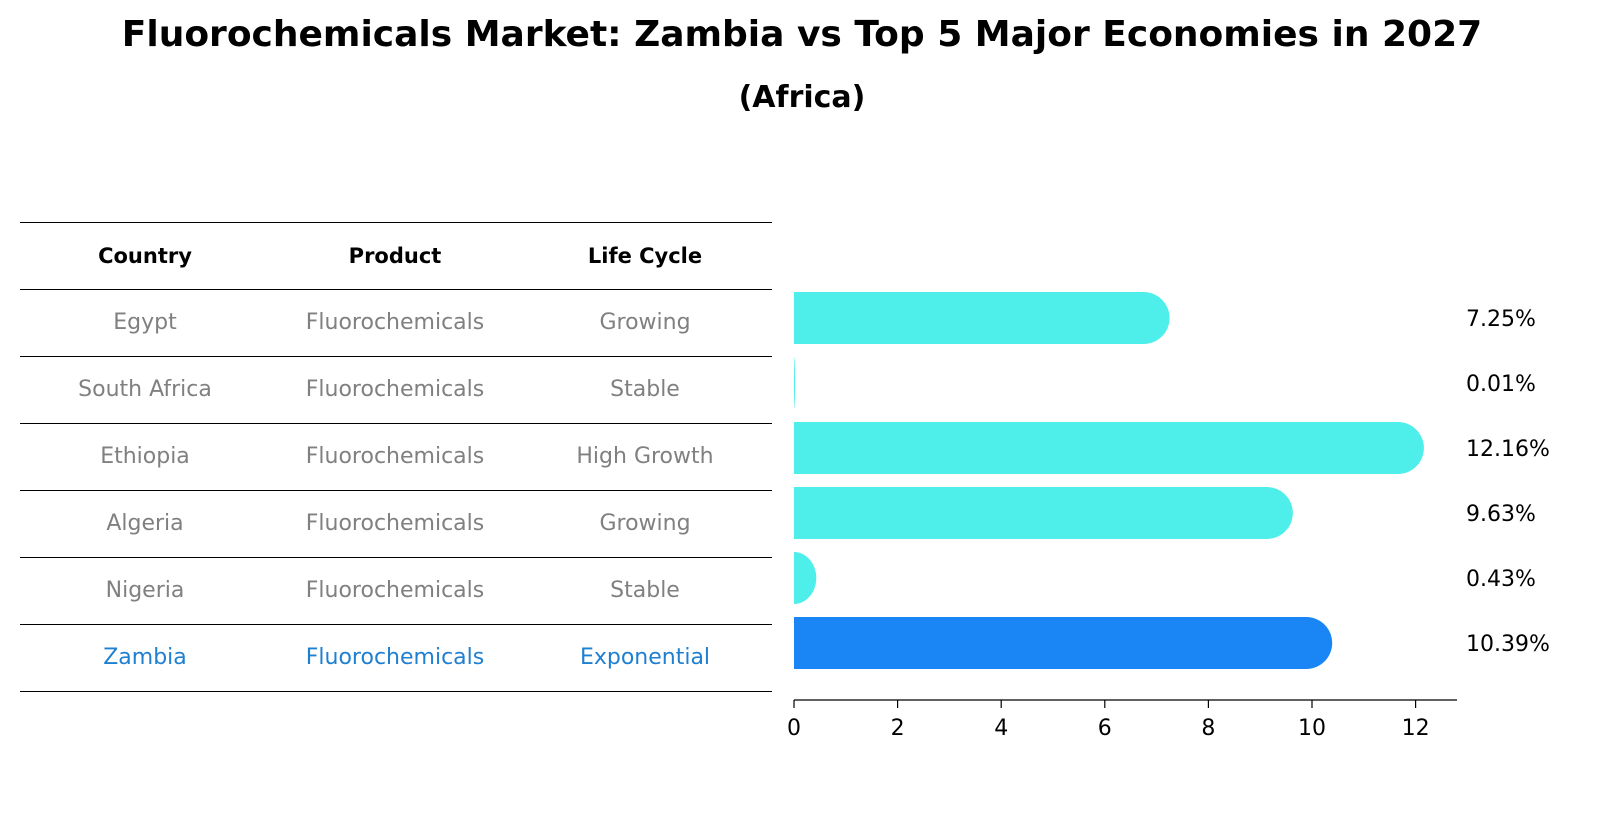  I want to click on table-header-row: Country Product Life Cycle, so click(396, 255).